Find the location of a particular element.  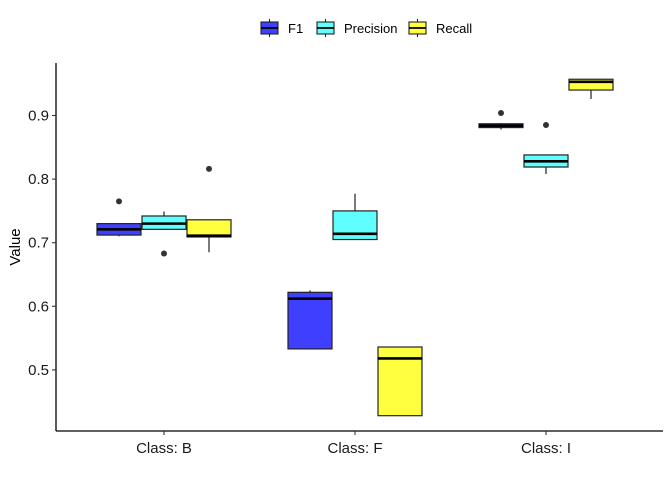

box-recall-class-f is located at coordinates (400, 381).